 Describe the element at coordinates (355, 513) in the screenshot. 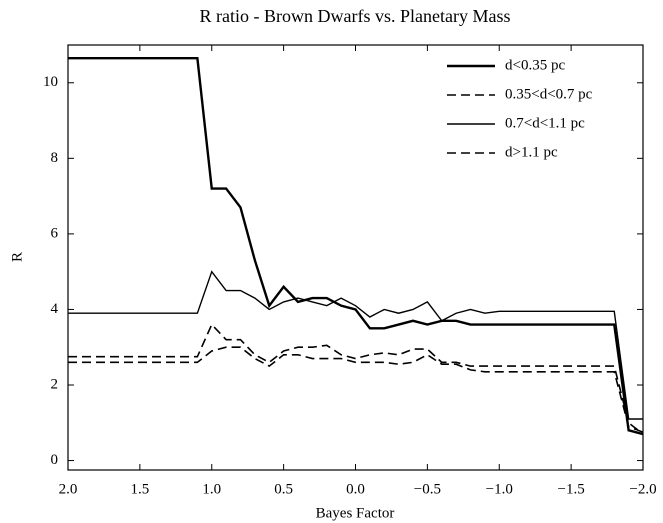

I see `x-axis-label: Bayes Factor` at that location.